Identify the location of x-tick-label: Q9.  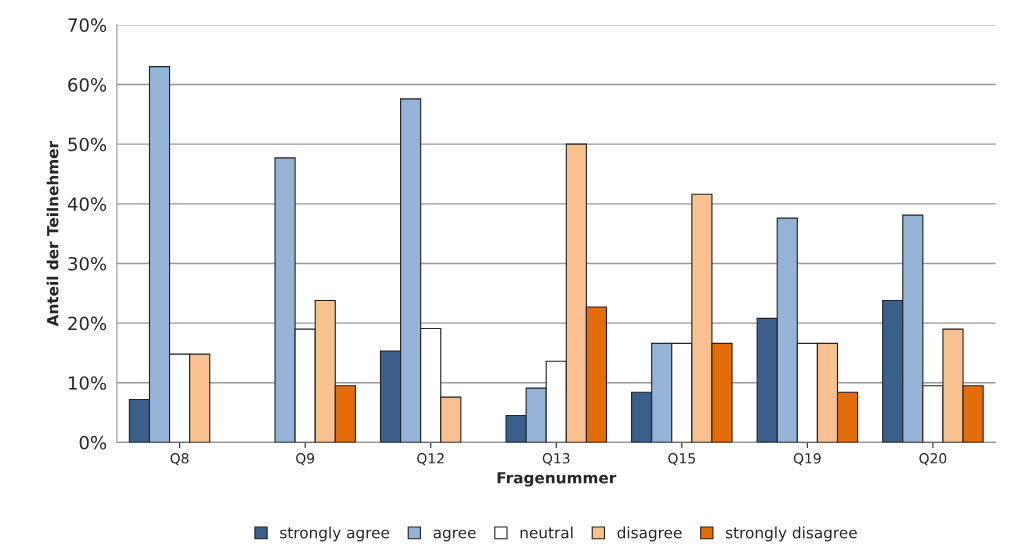
(305, 459).